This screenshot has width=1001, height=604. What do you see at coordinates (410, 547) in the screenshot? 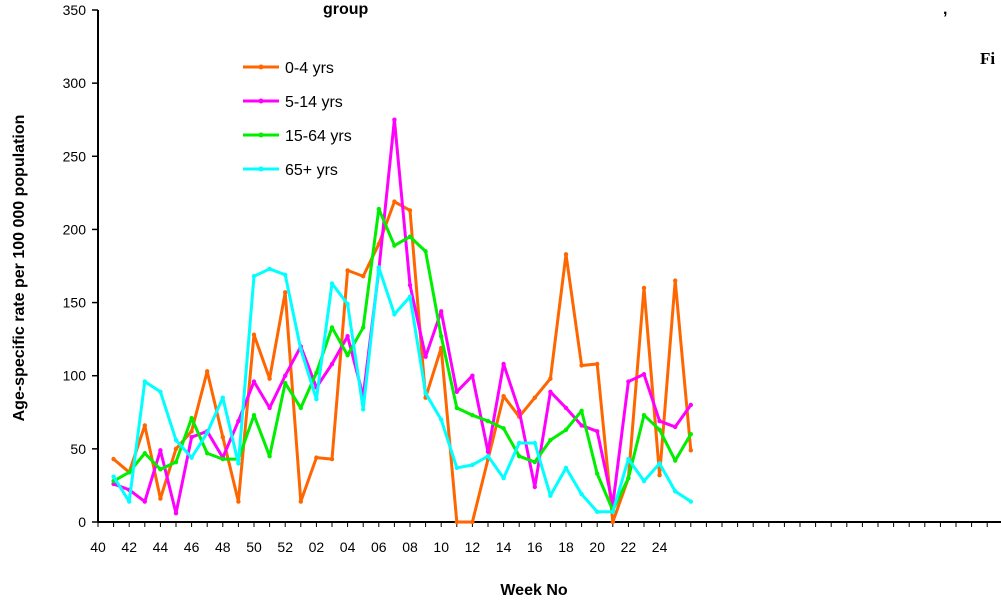
I see `x-tick-label: 08` at bounding box center [410, 547].